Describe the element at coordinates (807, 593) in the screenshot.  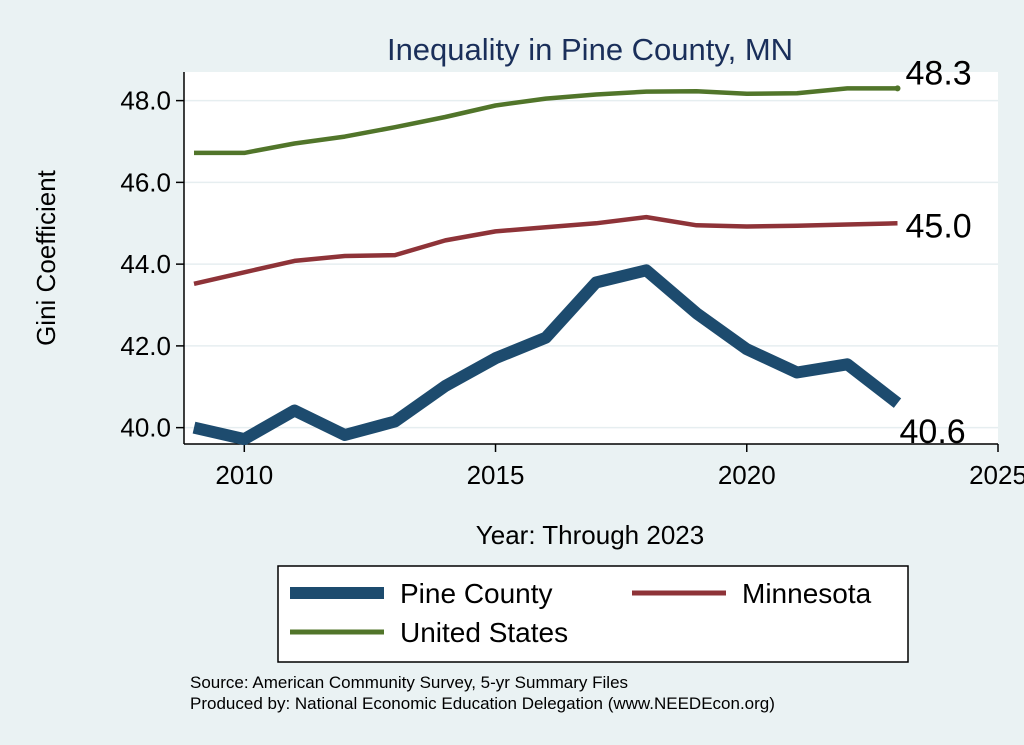
I see `legend-label: Minnesota` at that location.